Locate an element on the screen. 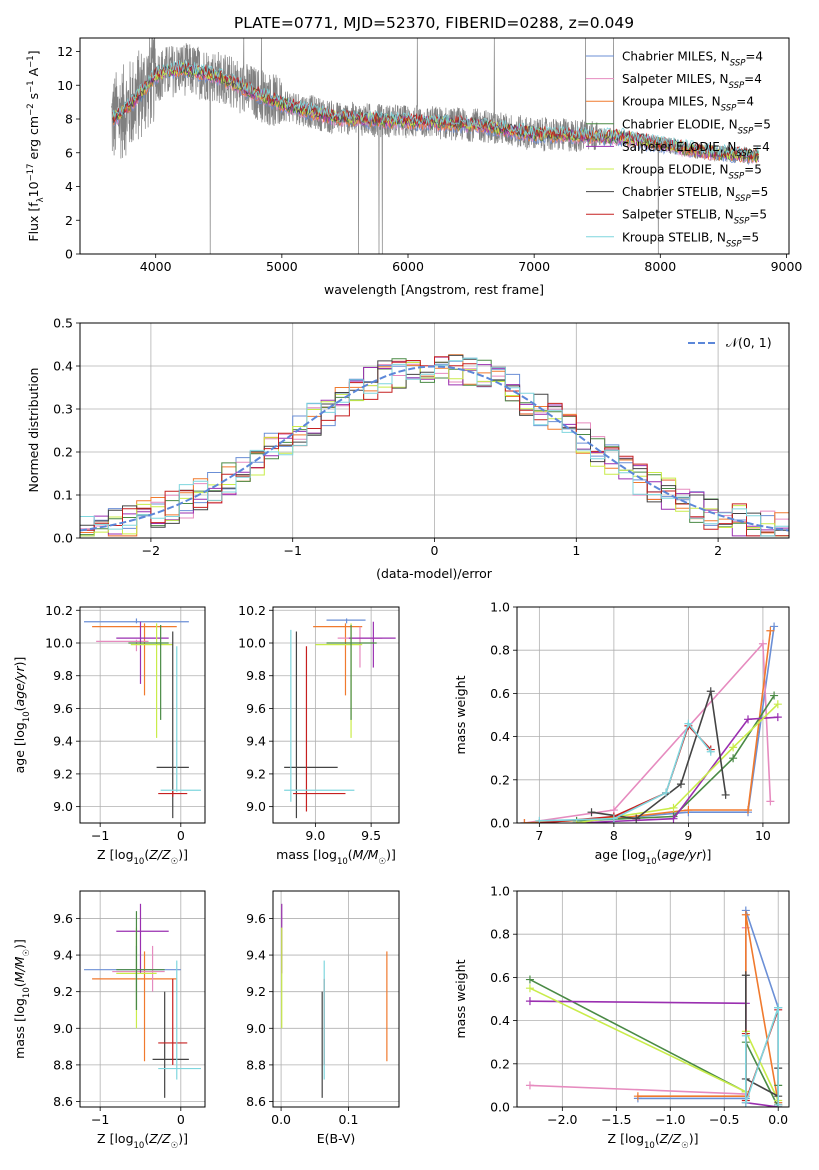 The image size is (819, 1170). x-tick-label: −1.5 is located at coordinates (616, 1119).